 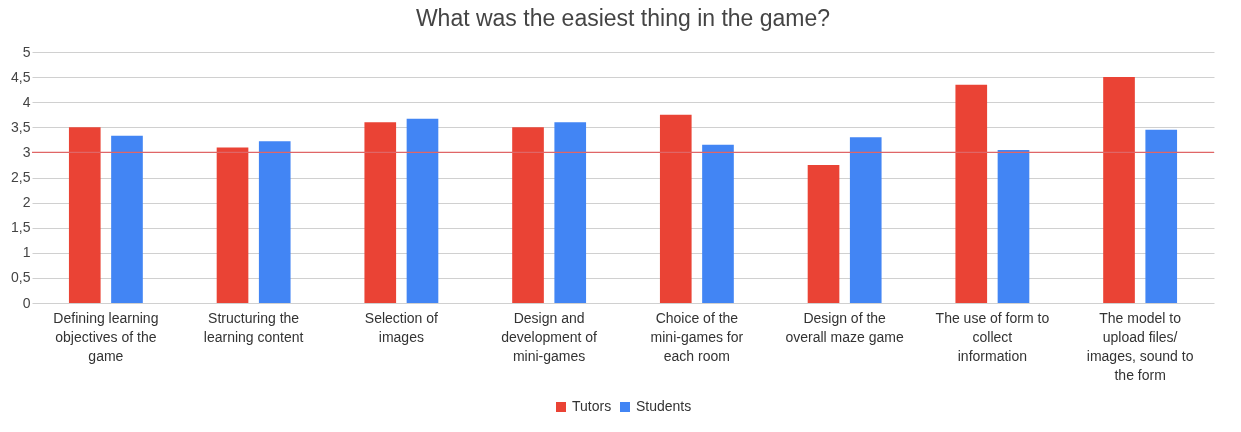 What do you see at coordinates (21, 76) in the screenshot?
I see `y-tick-label: 4,5` at bounding box center [21, 76].